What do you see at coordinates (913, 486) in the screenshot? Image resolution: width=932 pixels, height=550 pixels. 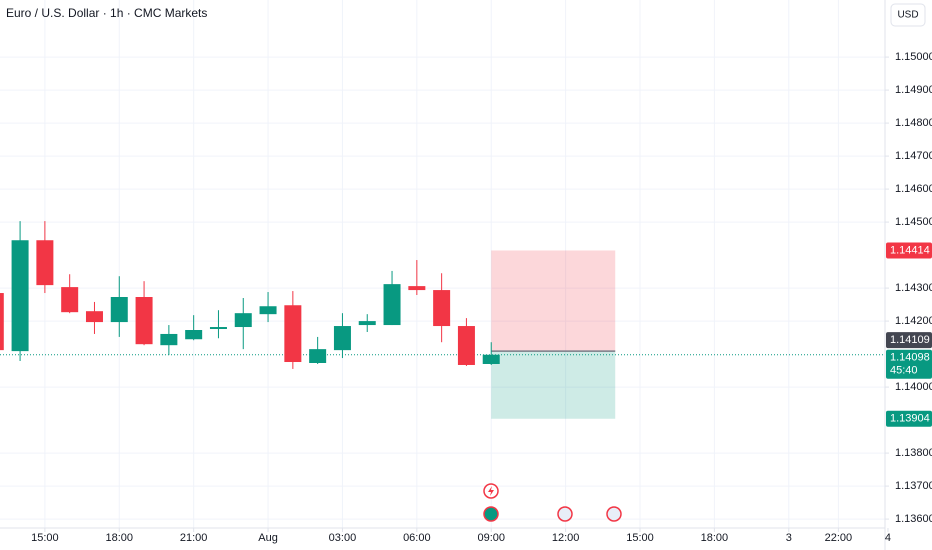 I see `y-tick-label: 1.13700` at bounding box center [913, 486].